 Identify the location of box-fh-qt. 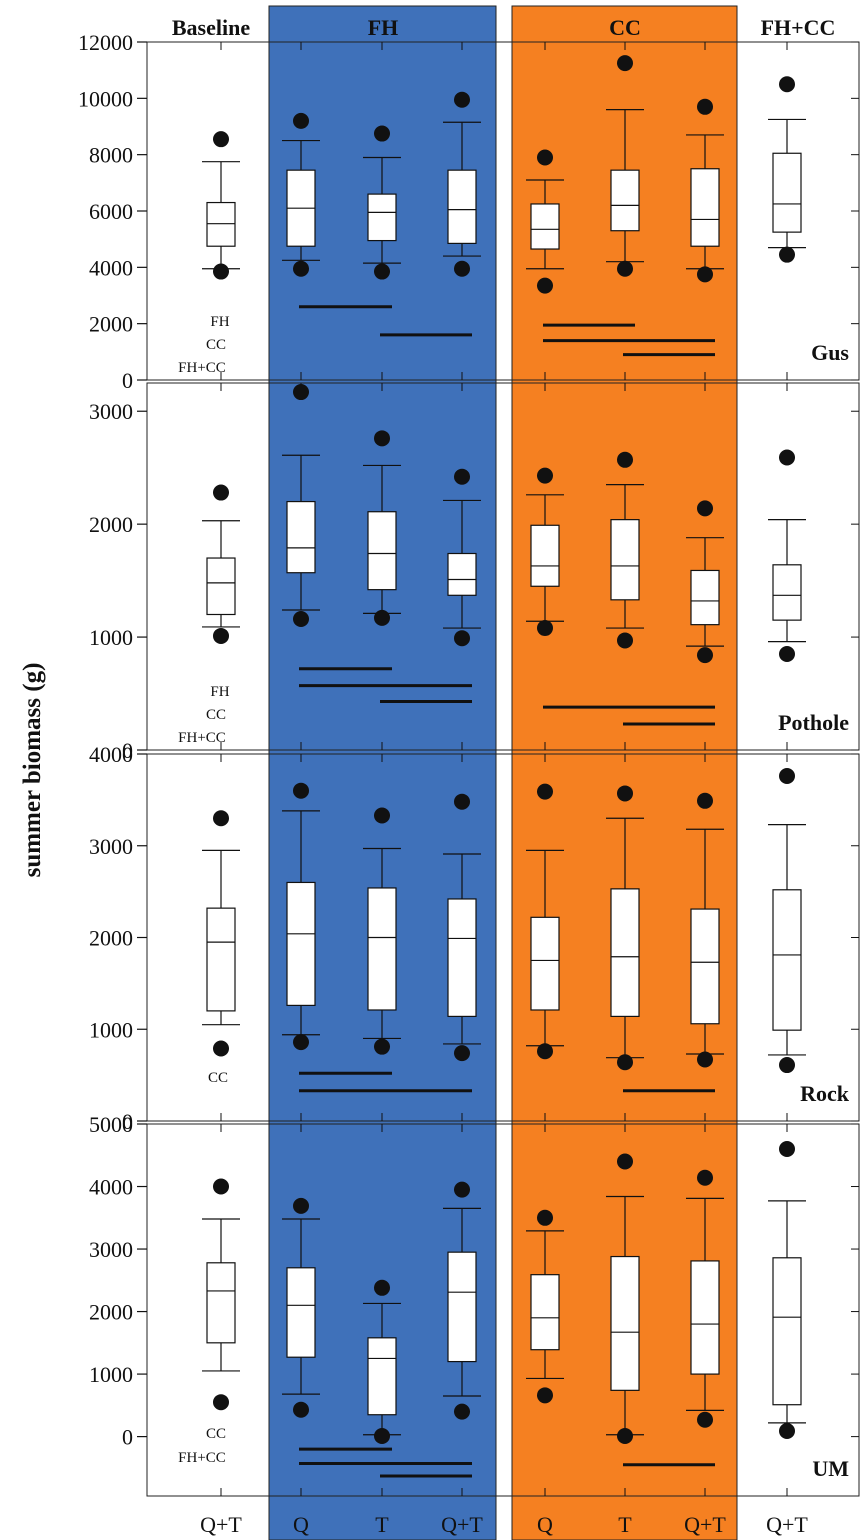
(462, 557).